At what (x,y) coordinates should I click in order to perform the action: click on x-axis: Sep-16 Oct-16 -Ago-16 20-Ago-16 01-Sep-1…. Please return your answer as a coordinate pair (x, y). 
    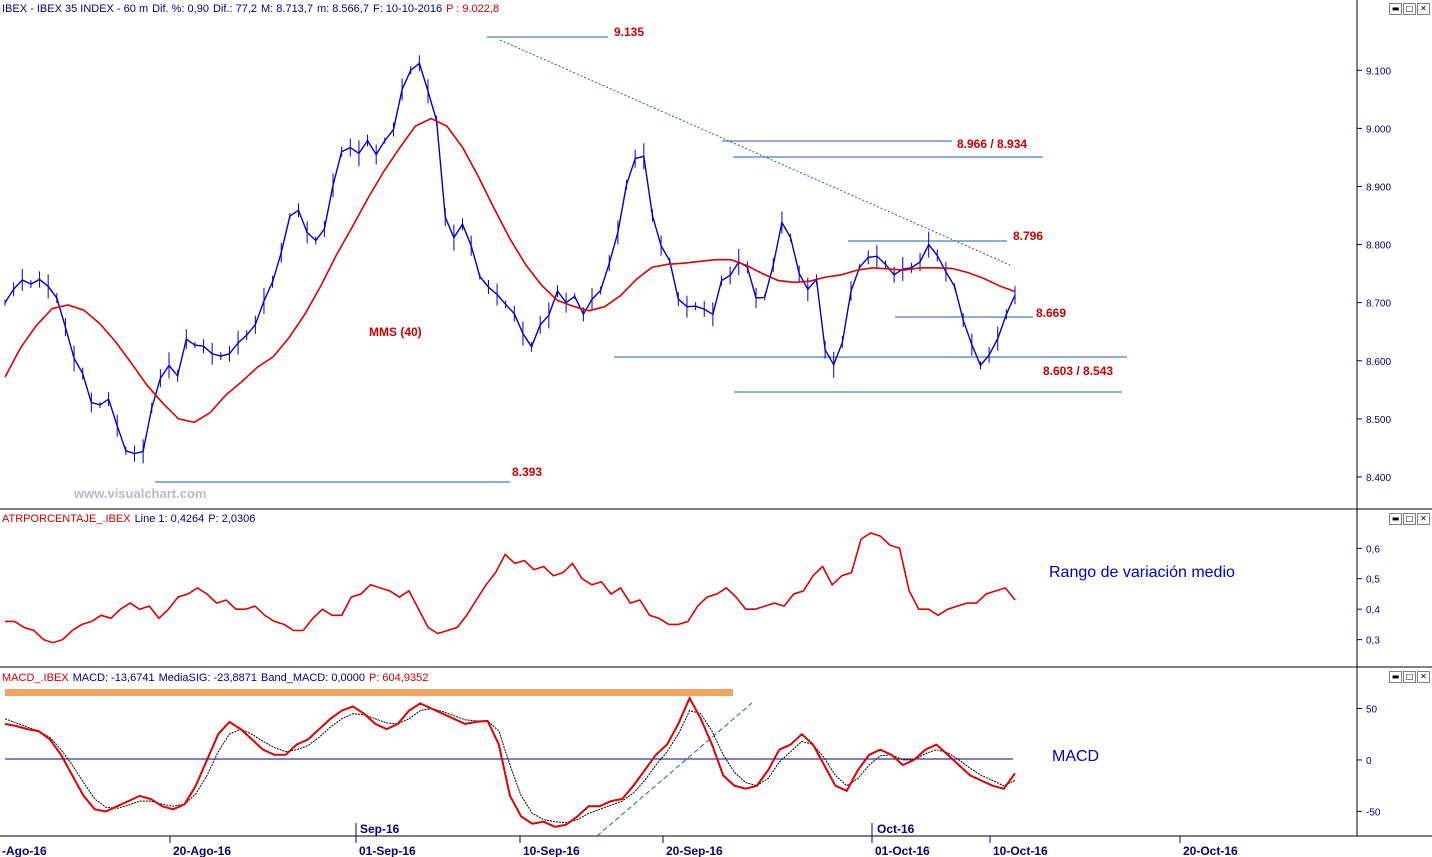
    Looking at the image, I should click on (620, 839).